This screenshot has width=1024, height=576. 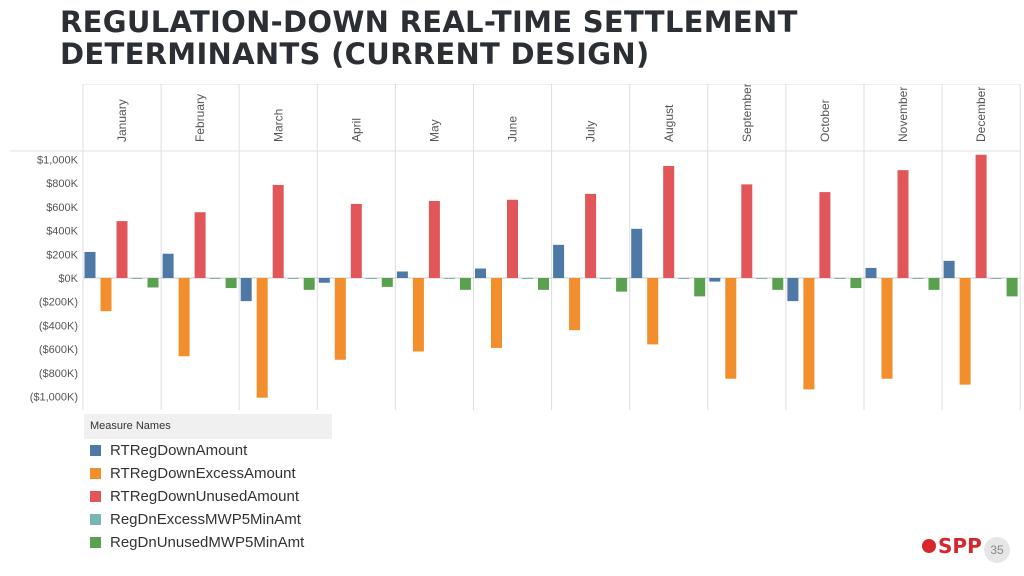 I want to click on legend-label: RegDnUnusedMWP5MinAmt, so click(x=207, y=542).